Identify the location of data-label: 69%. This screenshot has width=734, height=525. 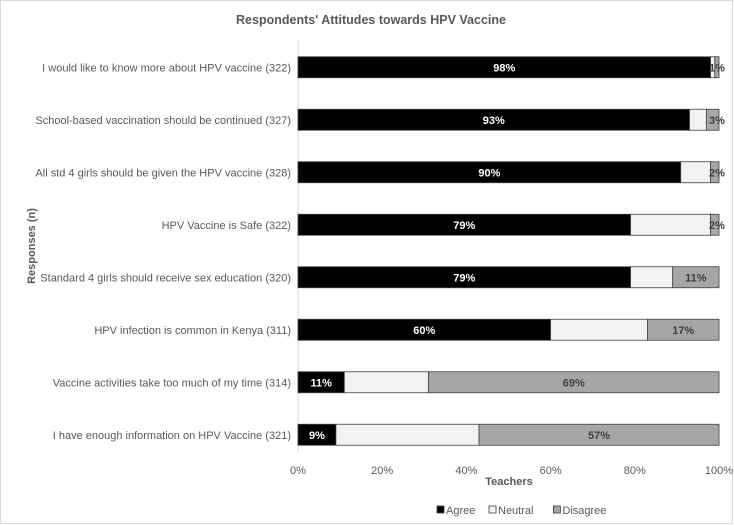
(574, 383).